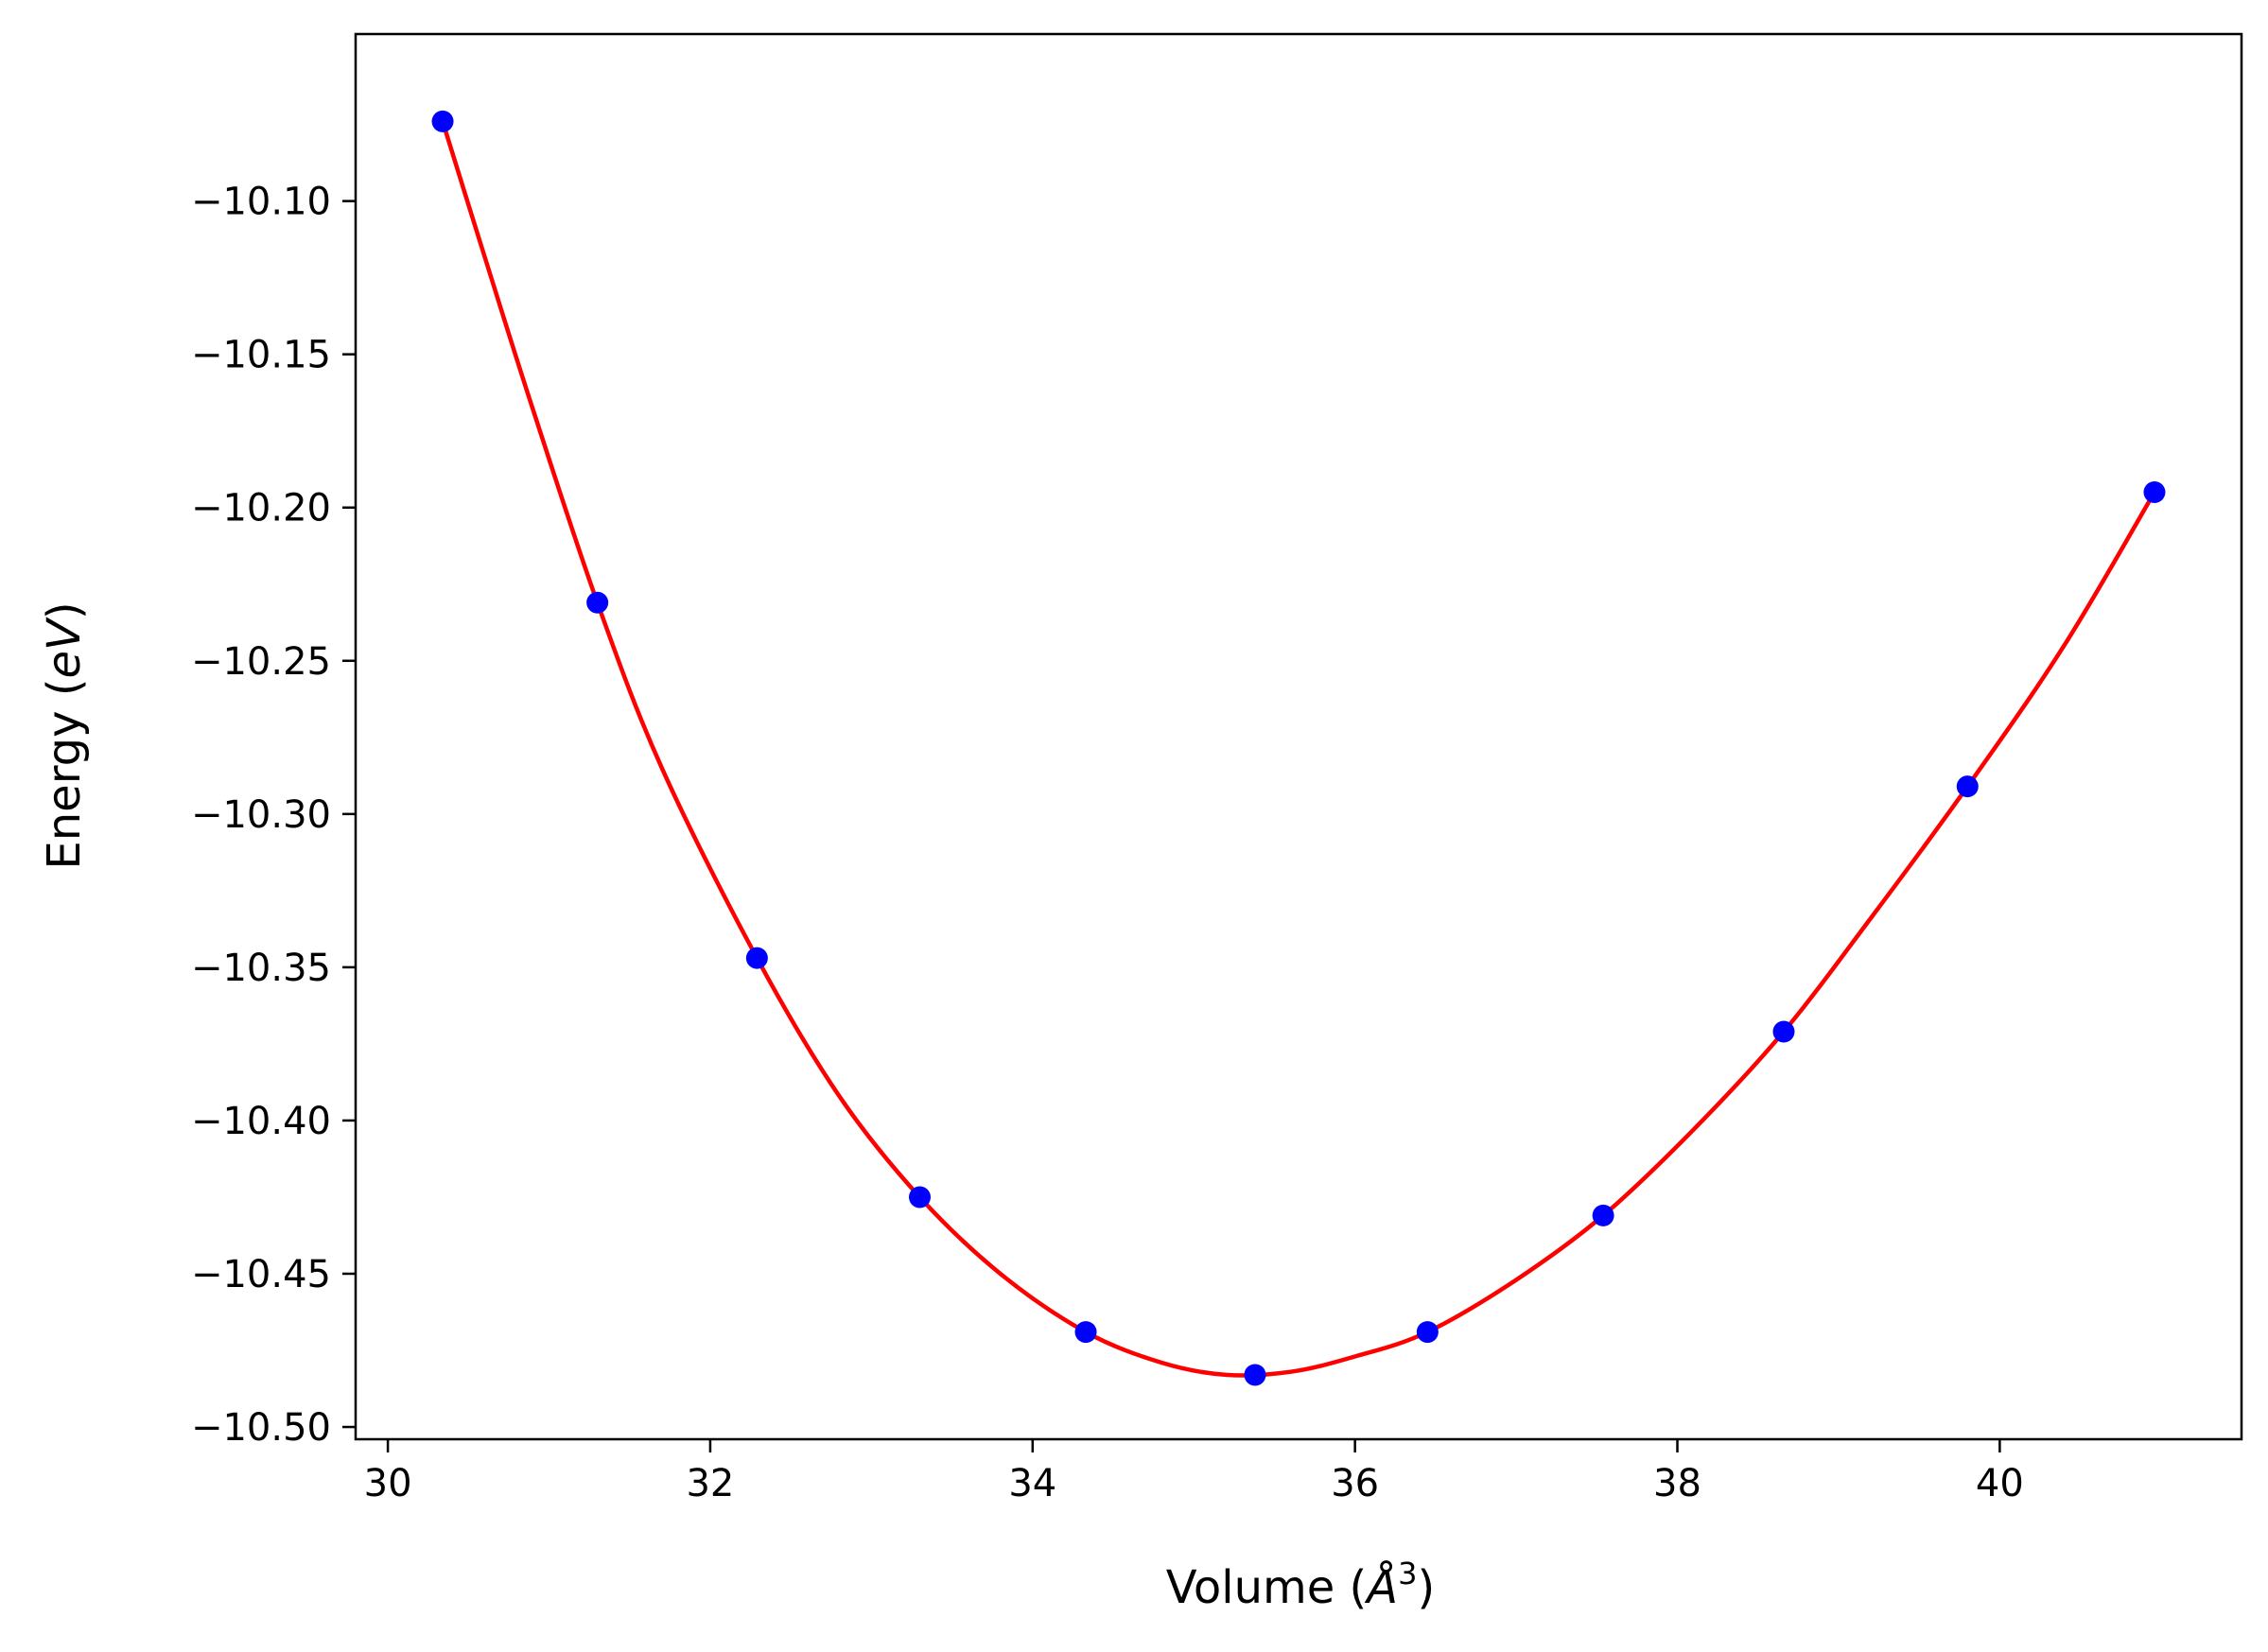 The height and width of the screenshot is (1652, 2268). What do you see at coordinates (1677, 1484) in the screenshot?
I see `x-tick-label: 38` at bounding box center [1677, 1484].